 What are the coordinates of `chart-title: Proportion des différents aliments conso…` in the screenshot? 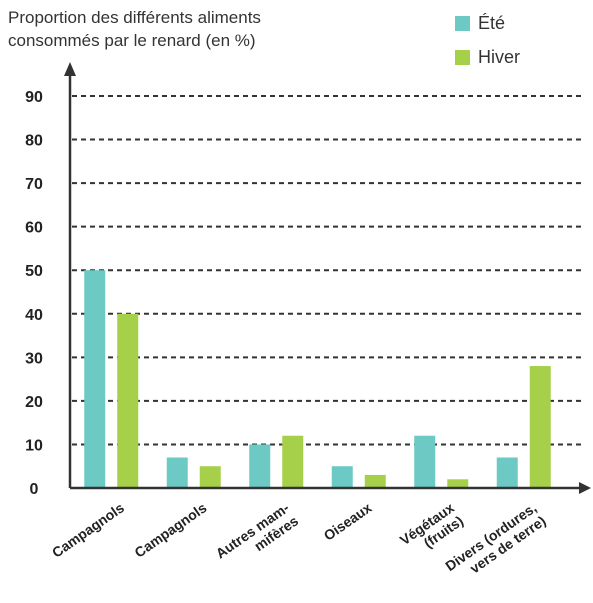 It's located at (188, 29).